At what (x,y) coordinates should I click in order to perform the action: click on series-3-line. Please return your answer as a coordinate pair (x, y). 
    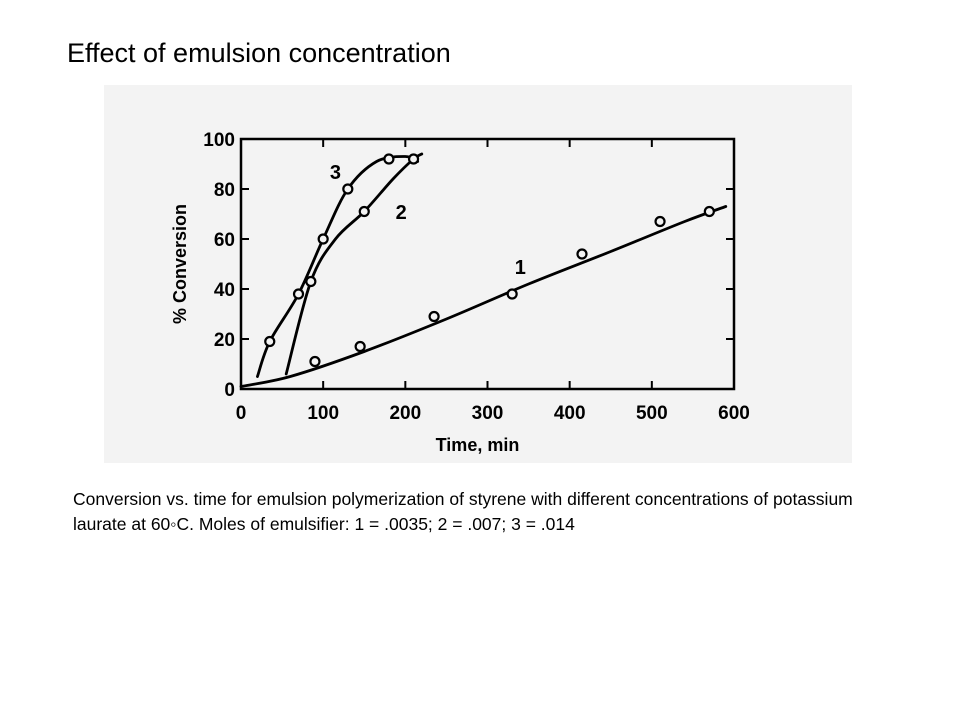
    Looking at the image, I should click on (338, 266).